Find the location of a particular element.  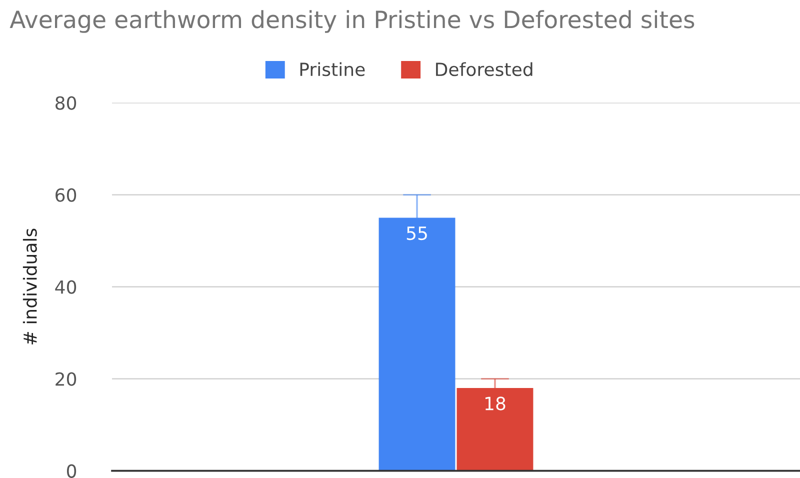

legend-label: Deforested is located at coordinates (484, 69).